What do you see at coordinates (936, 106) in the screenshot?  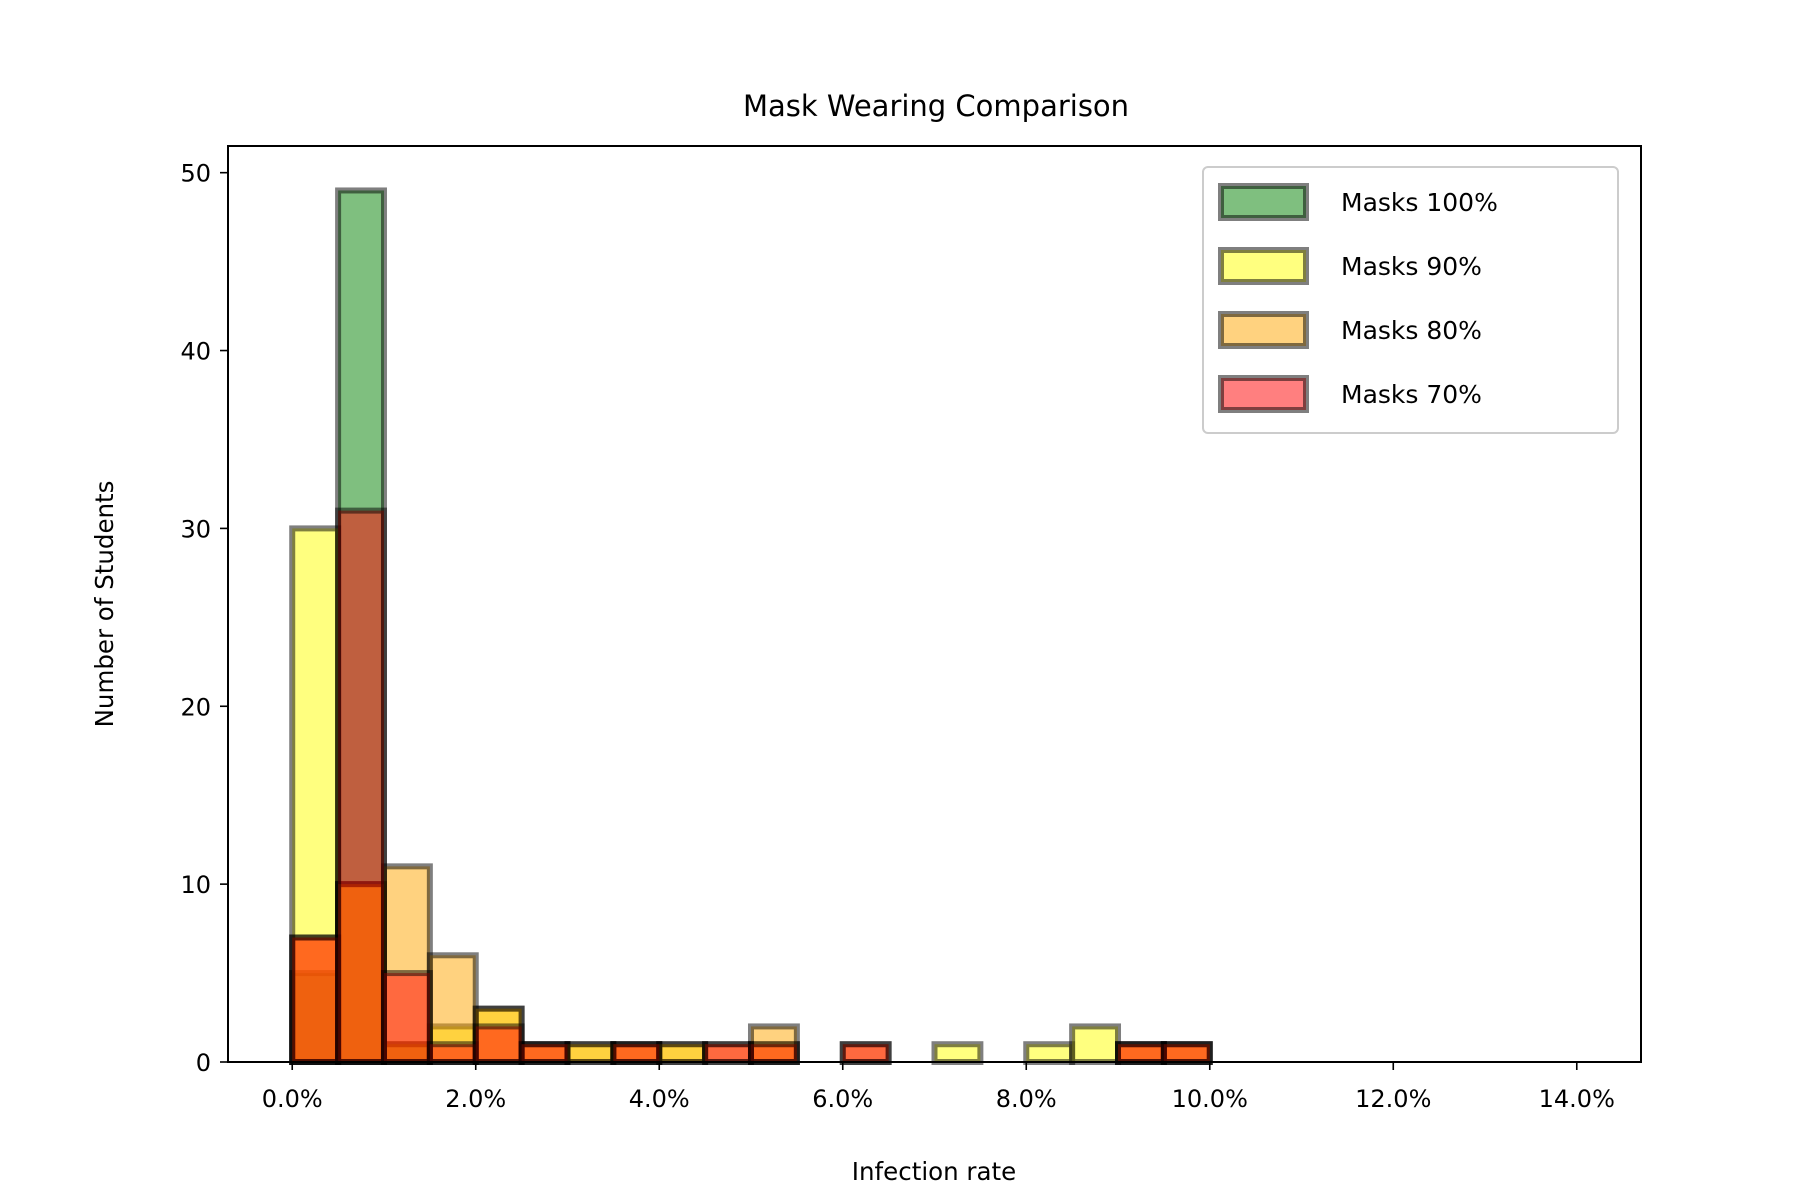 I see `chart-title: Mask Wearing Comparison` at bounding box center [936, 106].